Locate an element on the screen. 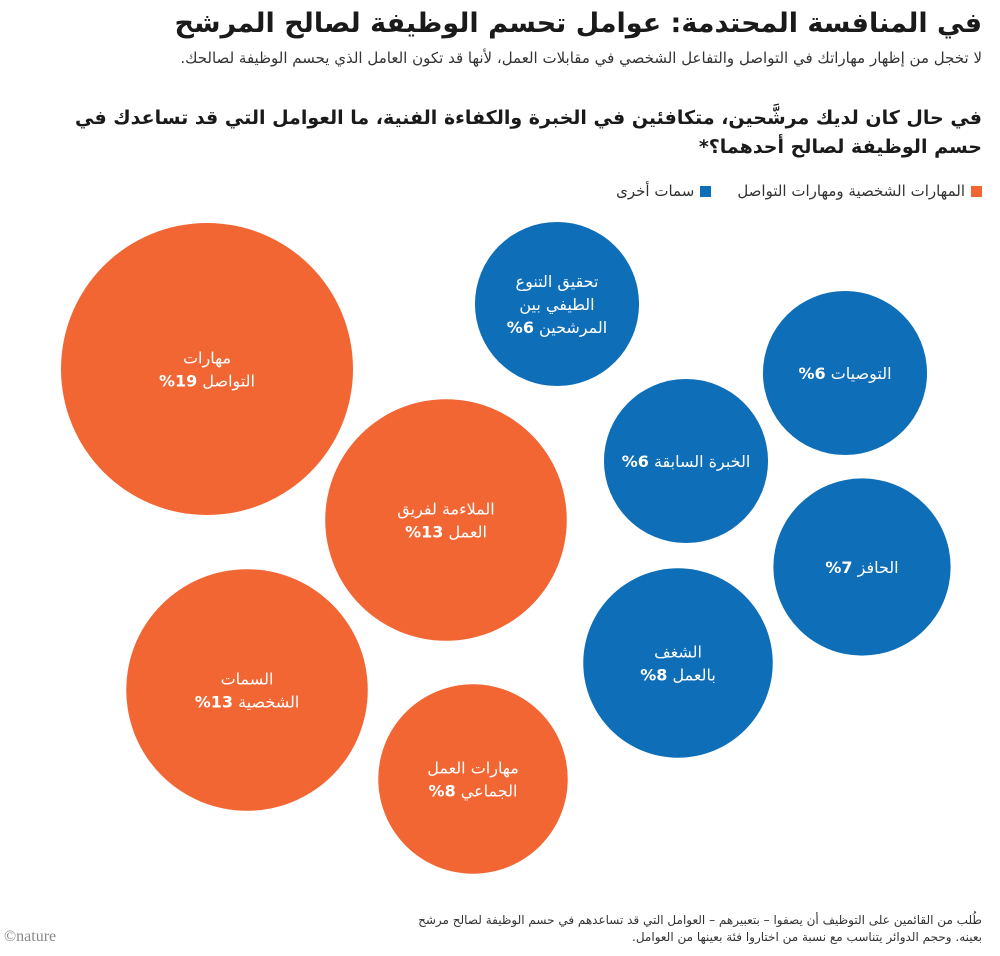  bubble-label: الخبرة السابقة 6% is located at coordinates (686, 462).